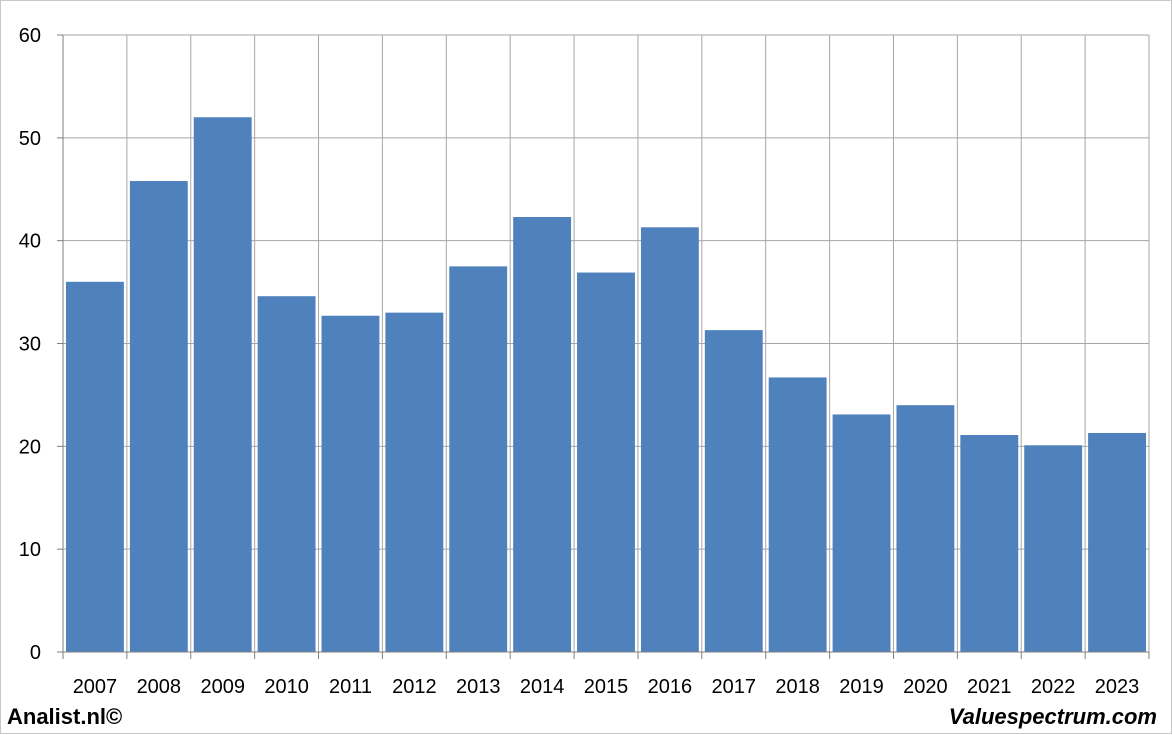 This screenshot has width=1172, height=735. What do you see at coordinates (158, 417) in the screenshot?
I see `bar-2008` at bounding box center [158, 417].